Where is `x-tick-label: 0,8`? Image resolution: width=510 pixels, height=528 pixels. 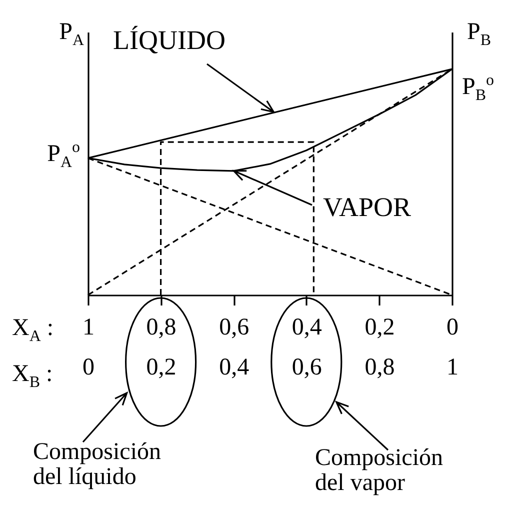
x-tick-label: 0,8 is located at coordinates (379, 367).